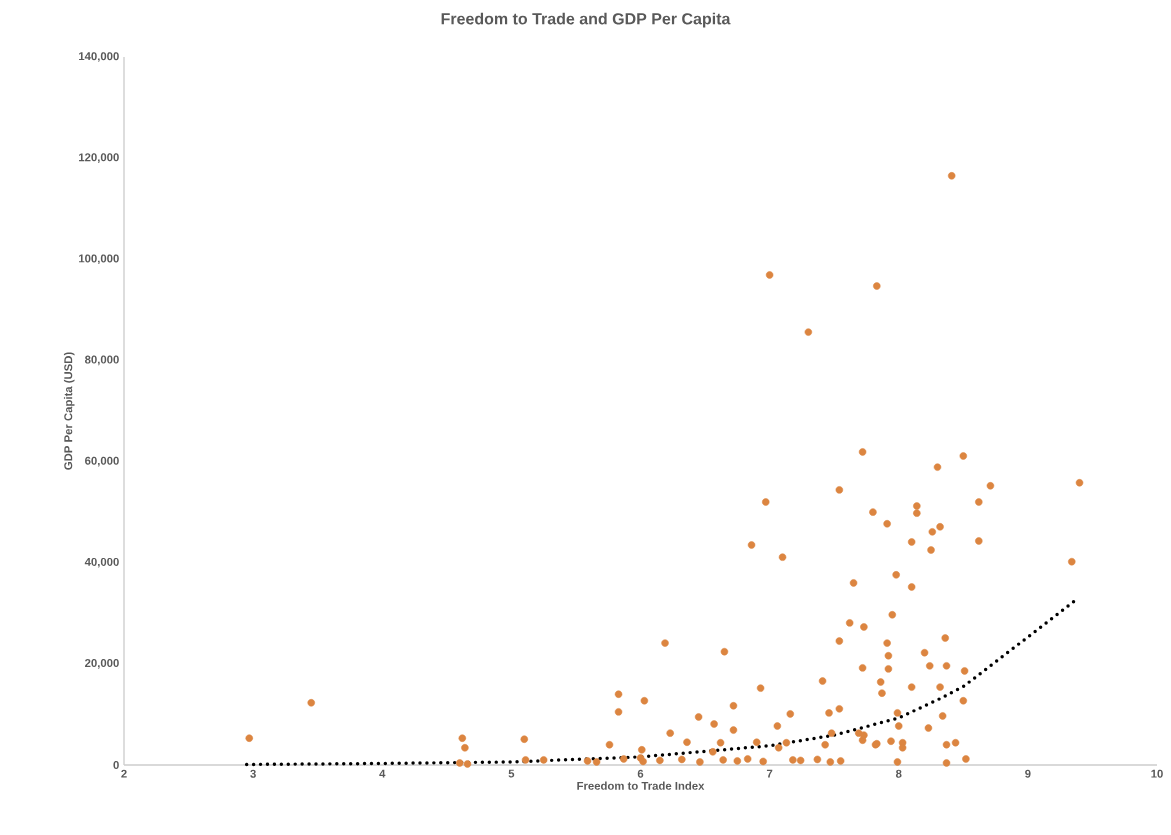  What do you see at coordinates (640, 773) in the screenshot?
I see `x-tick-label: 6` at bounding box center [640, 773].